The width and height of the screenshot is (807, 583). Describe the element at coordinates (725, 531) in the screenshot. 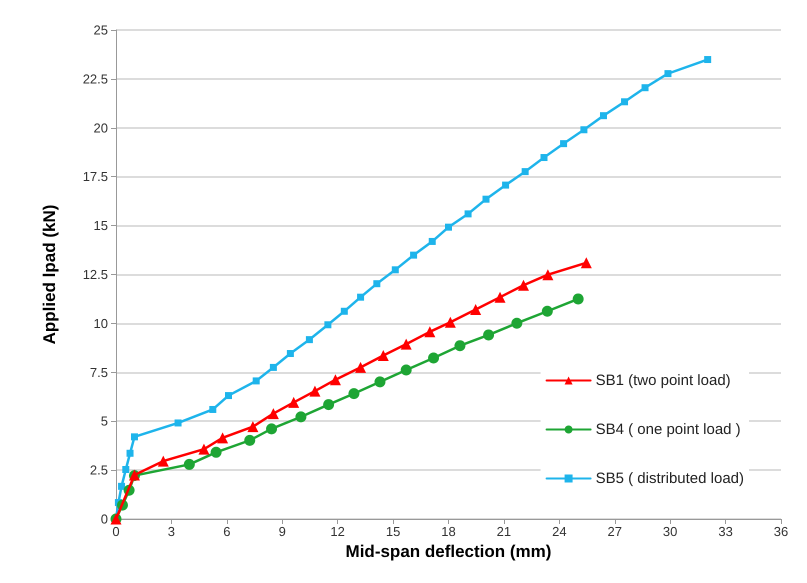

I see `x-tick-label: 33` at that location.